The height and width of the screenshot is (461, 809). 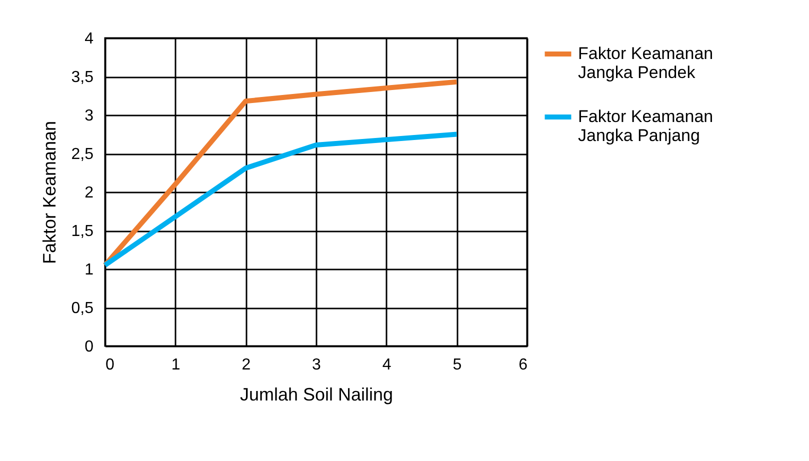 What do you see at coordinates (82, 231) in the screenshot?
I see `y-tick-label: 1,5` at bounding box center [82, 231].